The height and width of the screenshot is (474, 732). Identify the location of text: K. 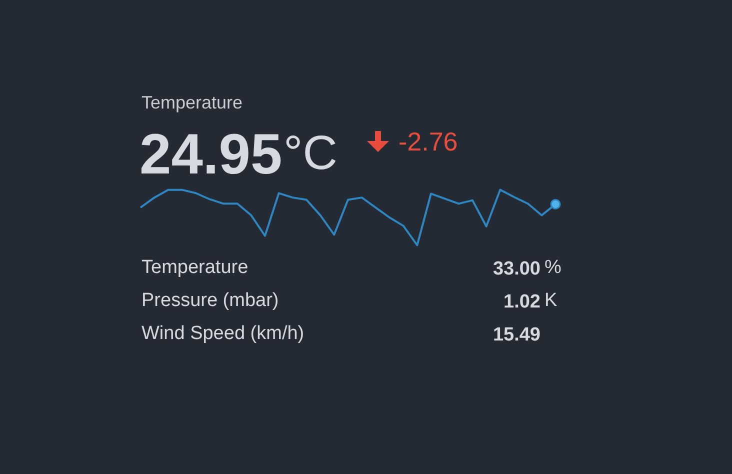
(551, 300).